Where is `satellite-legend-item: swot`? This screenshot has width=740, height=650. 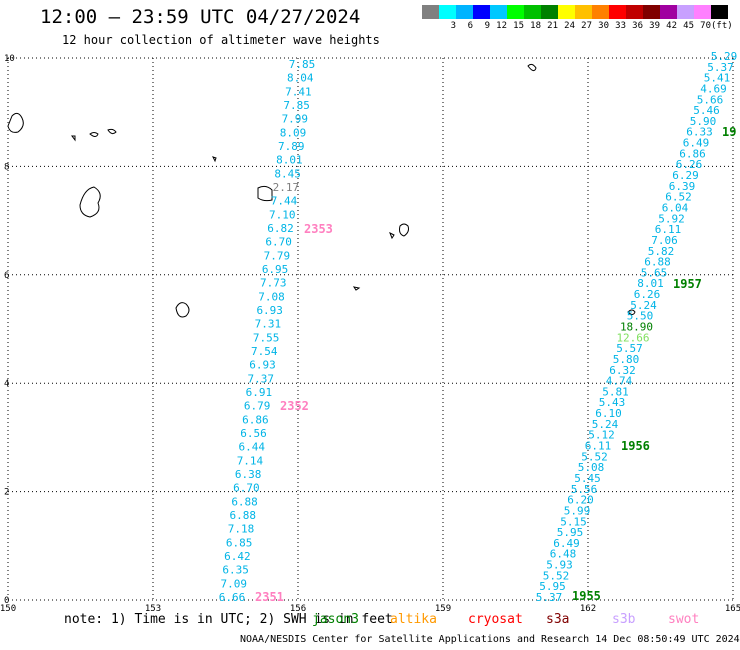
satellite-legend-item: swot is located at coordinates (684, 619).